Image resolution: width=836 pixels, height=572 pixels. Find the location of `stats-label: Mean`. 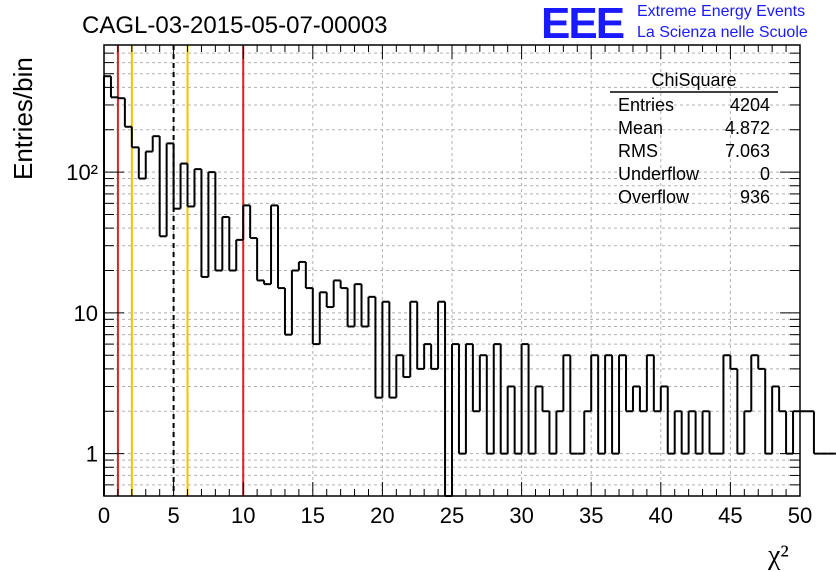

stats-label: Mean is located at coordinates (640, 128).